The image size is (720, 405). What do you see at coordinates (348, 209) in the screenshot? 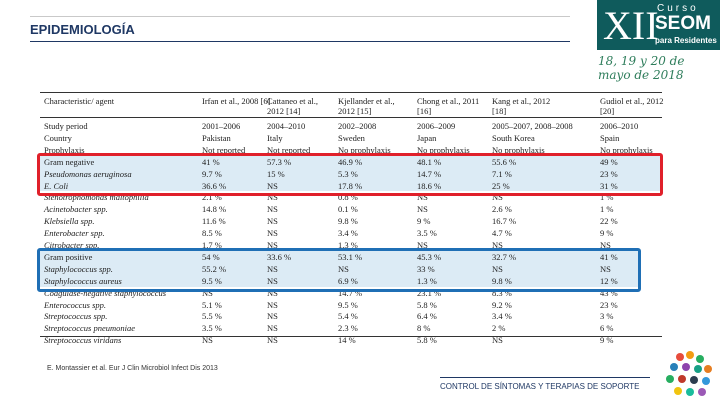
I see `table-cell: 0.1 %` at bounding box center [348, 209].